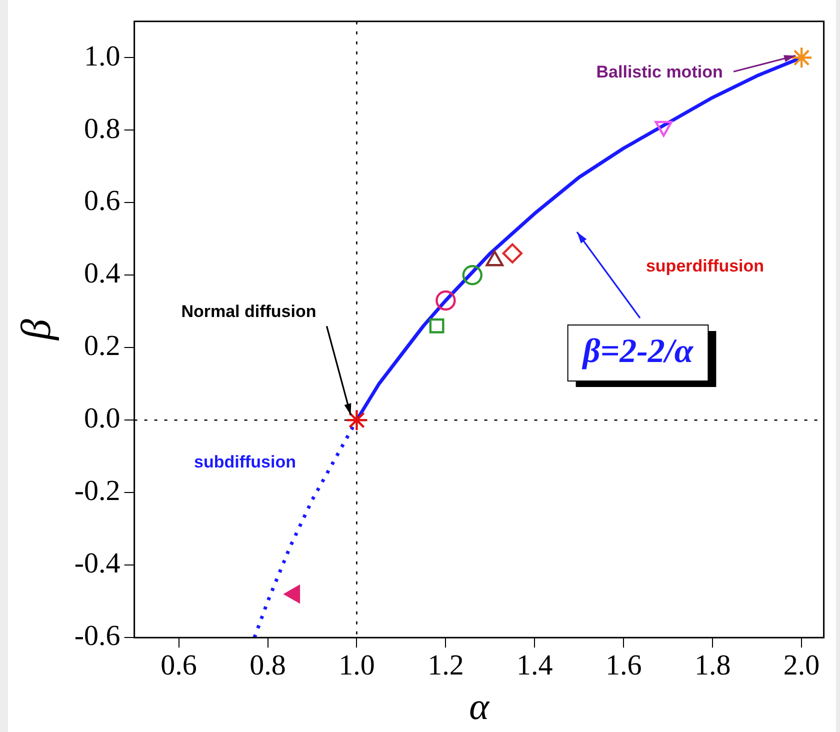 This screenshot has width=840, height=732. Describe the element at coordinates (479, 707) in the screenshot. I see `x-axis-title: α` at that location.